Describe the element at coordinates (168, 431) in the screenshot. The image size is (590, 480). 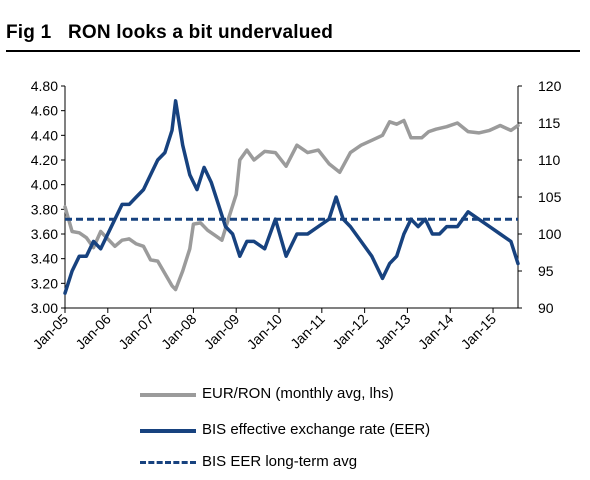
I see `legend-swatch-bis-eer` at that location.